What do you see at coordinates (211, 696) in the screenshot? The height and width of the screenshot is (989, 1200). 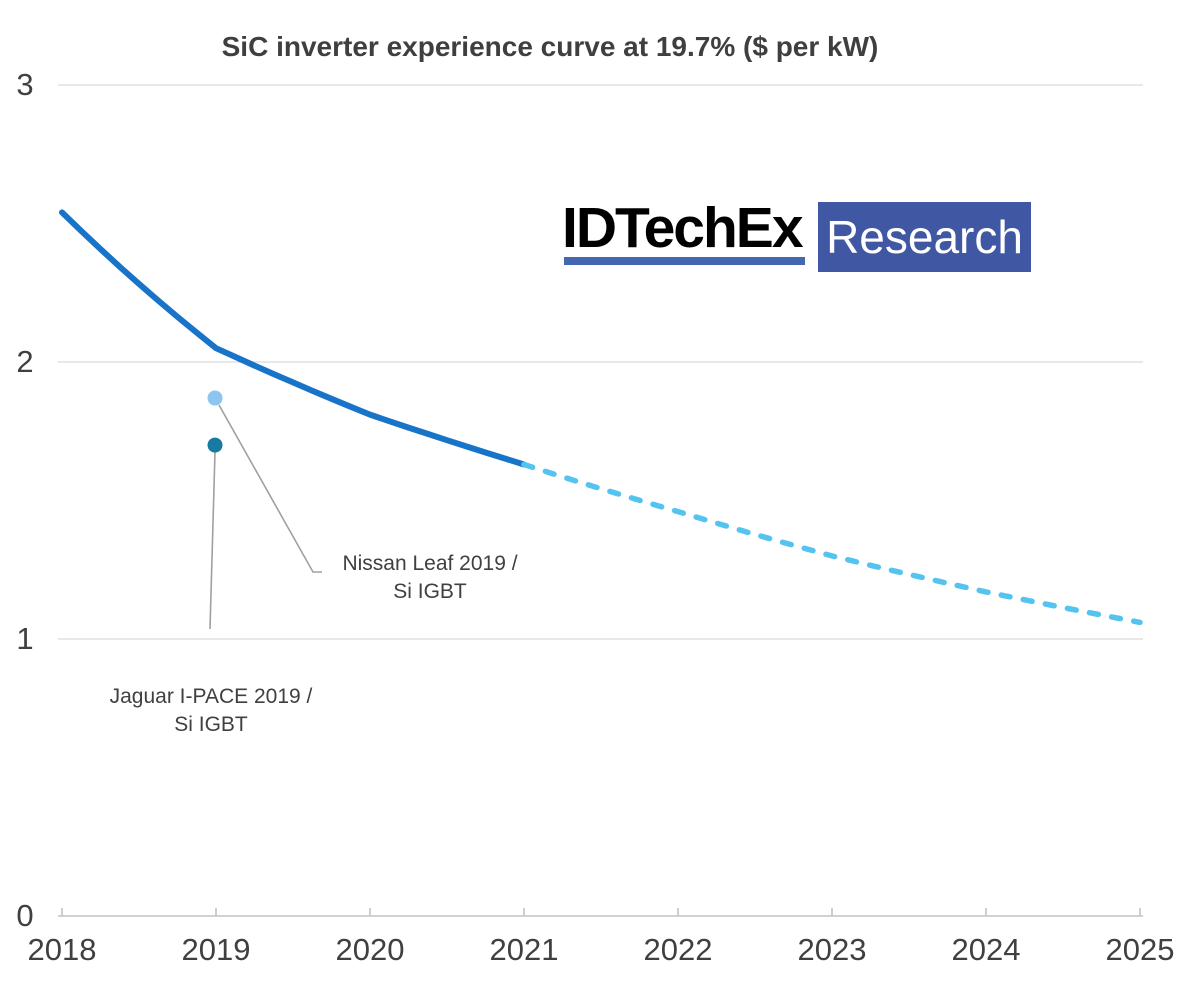 I see `jaguar-annotation-line1: Jaguar I-PACE 2019 /` at bounding box center [211, 696].